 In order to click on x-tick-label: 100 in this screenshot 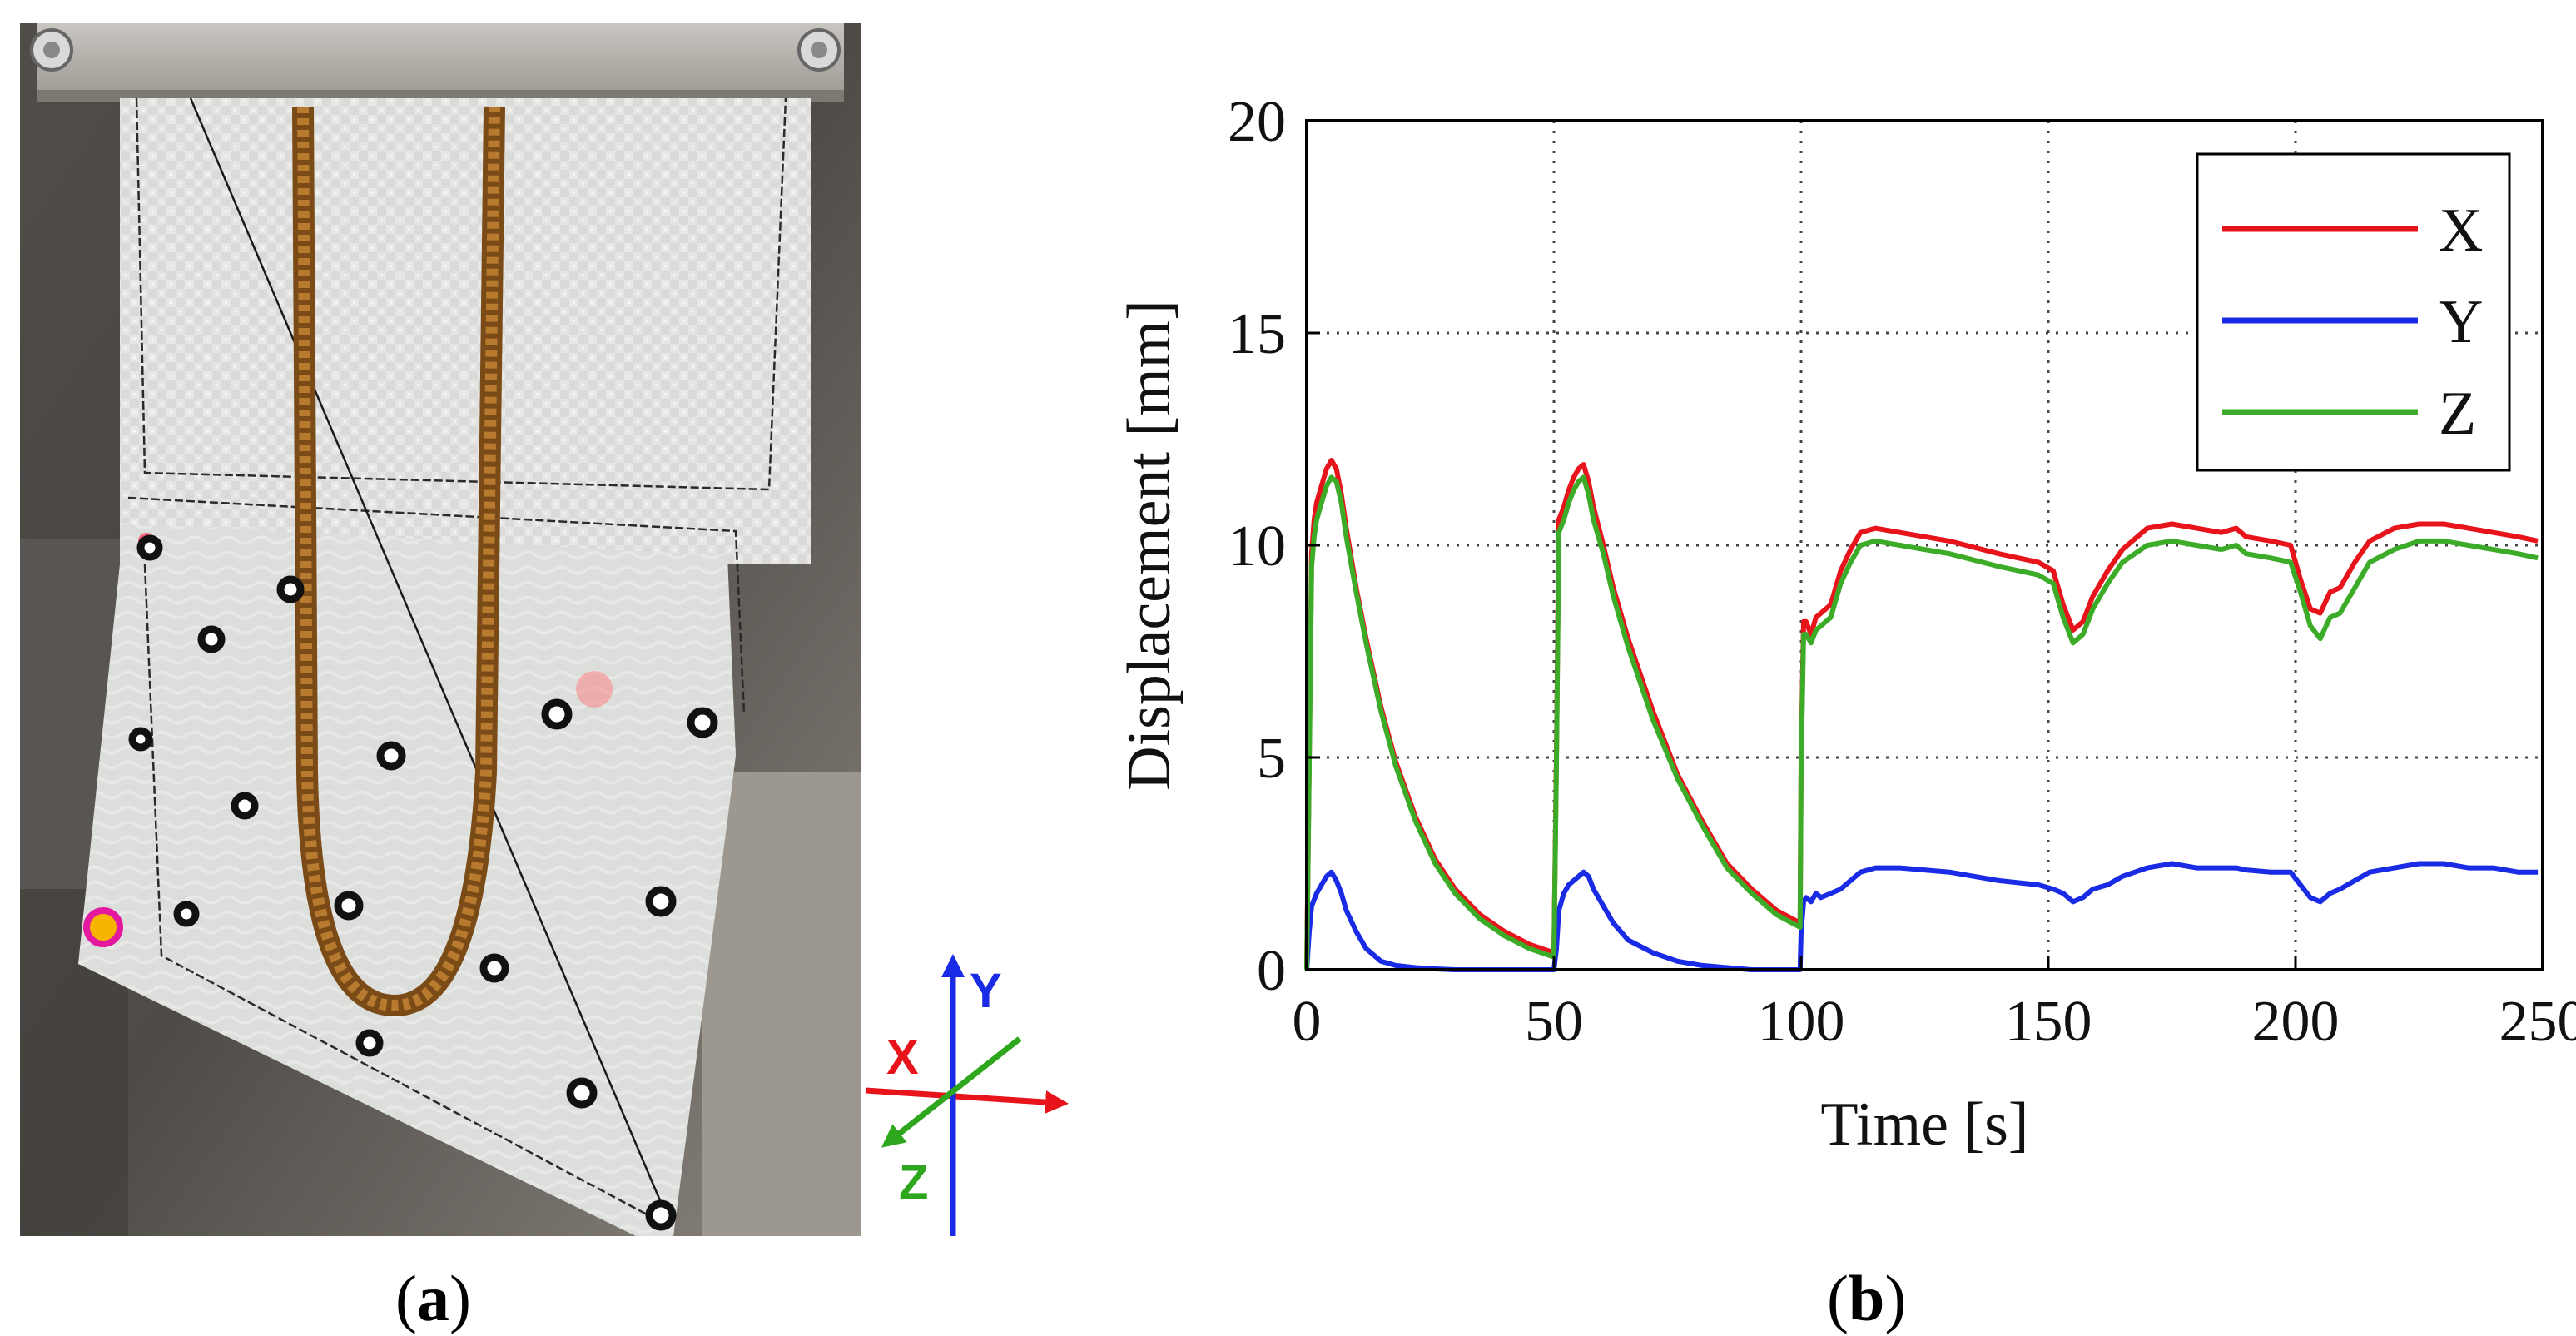, I will do `click(1801, 1022)`.